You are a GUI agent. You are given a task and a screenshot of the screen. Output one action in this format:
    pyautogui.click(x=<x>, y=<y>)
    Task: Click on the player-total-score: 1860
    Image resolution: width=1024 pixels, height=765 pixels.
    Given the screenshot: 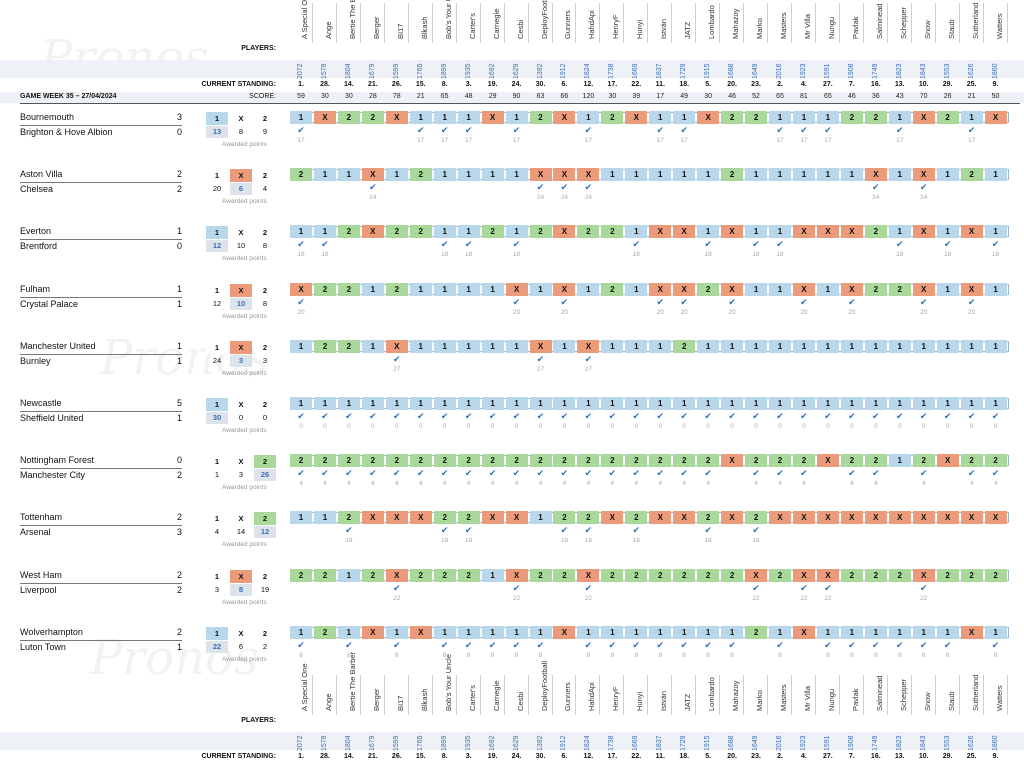 What is the action you would take?
    pyautogui.click(x=995, y=71)
    